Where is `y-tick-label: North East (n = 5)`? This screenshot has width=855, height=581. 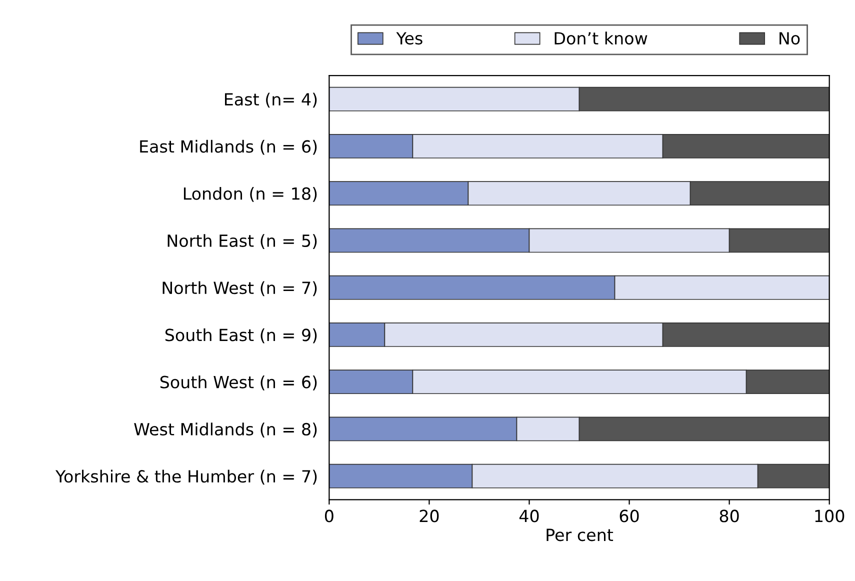 y-tick-label: North East (n = 5) is located at coordinates (242, 241).